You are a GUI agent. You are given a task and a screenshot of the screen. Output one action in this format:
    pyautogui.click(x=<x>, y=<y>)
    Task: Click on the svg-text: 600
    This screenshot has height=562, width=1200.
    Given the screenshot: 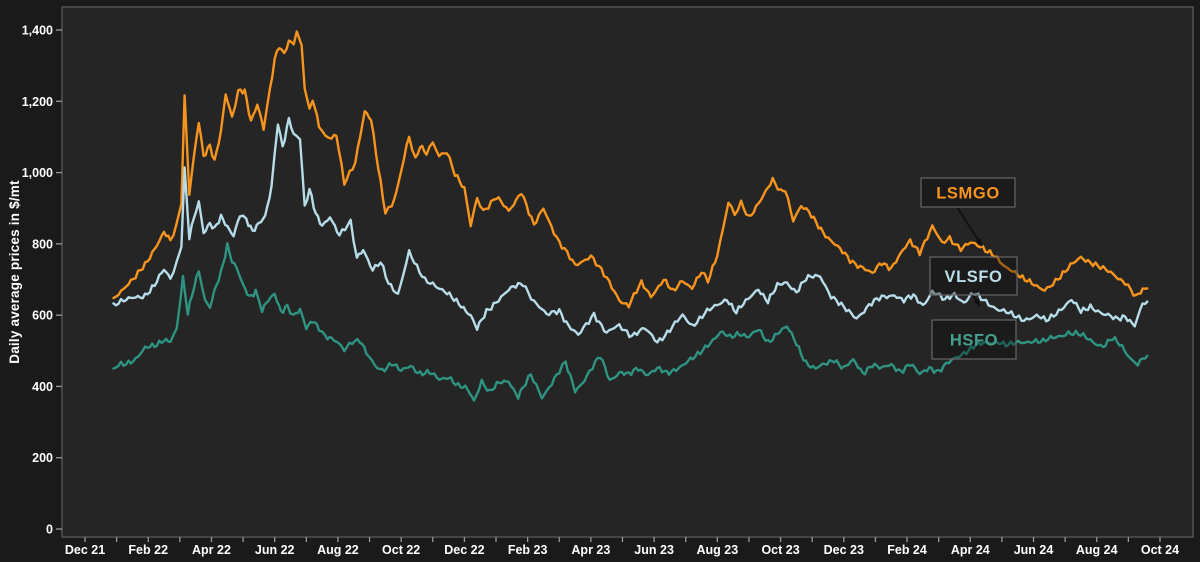 What is the action you would take?
    pyautogui.click(x=42, y=316)
    